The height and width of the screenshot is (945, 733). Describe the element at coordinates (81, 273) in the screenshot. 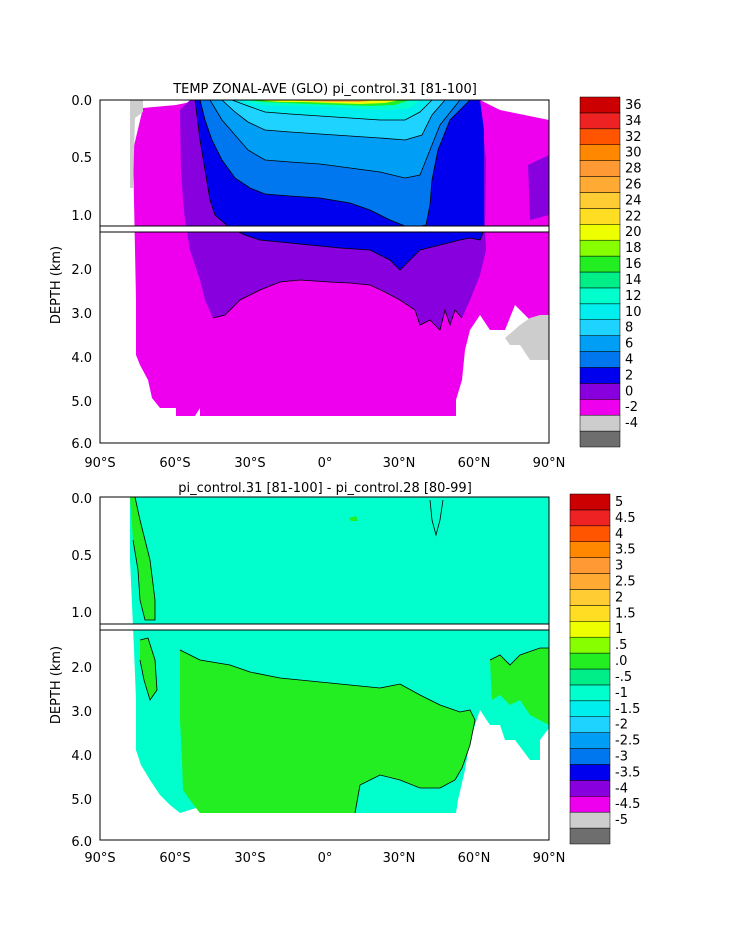

I see `top-y-ticks: 0.0 0.5 1.0 2.0 3.0 4.0 5.0 6.0` at that location.